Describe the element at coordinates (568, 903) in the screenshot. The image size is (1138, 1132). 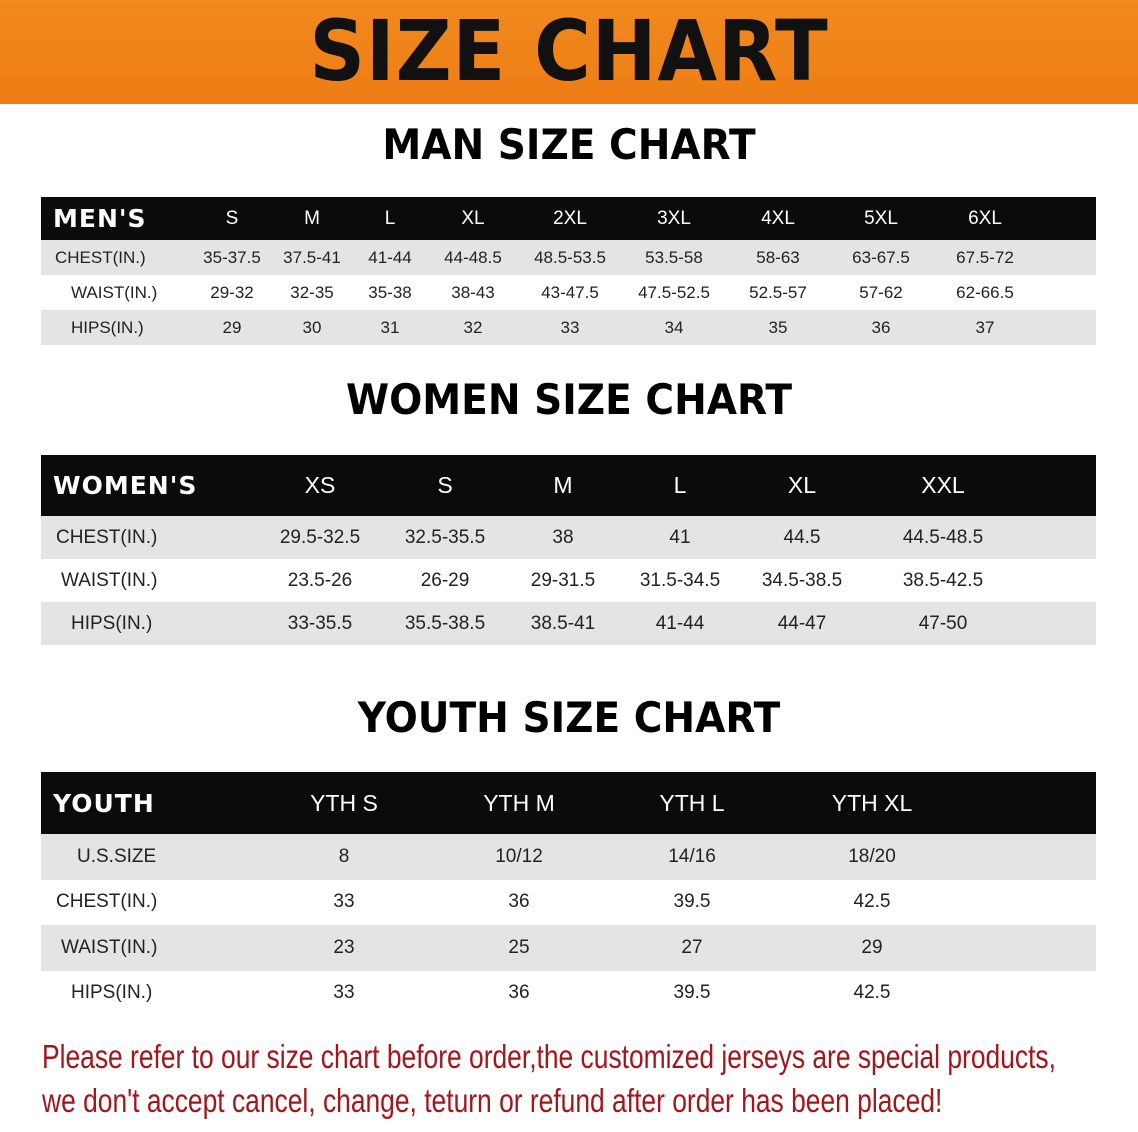
I see `table-row: CHEST(IN.) 33 36 39.5 42.5` at that location.